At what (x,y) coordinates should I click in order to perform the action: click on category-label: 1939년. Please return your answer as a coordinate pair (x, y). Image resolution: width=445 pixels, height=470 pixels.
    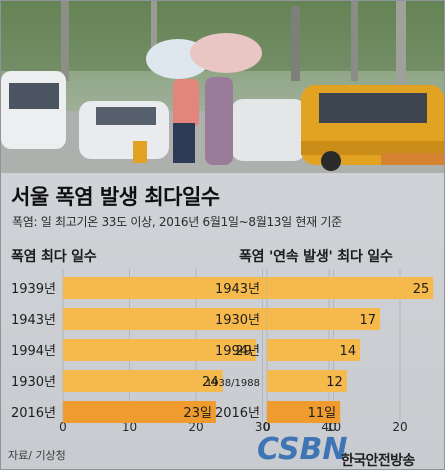
    Looking at the image, I should click on (33, 289).